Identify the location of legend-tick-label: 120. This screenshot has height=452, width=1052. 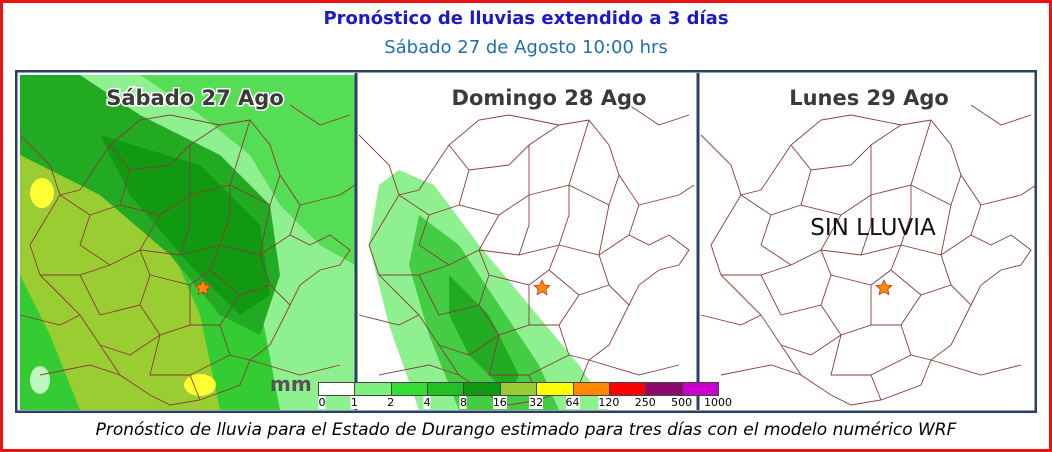
(609, 402).